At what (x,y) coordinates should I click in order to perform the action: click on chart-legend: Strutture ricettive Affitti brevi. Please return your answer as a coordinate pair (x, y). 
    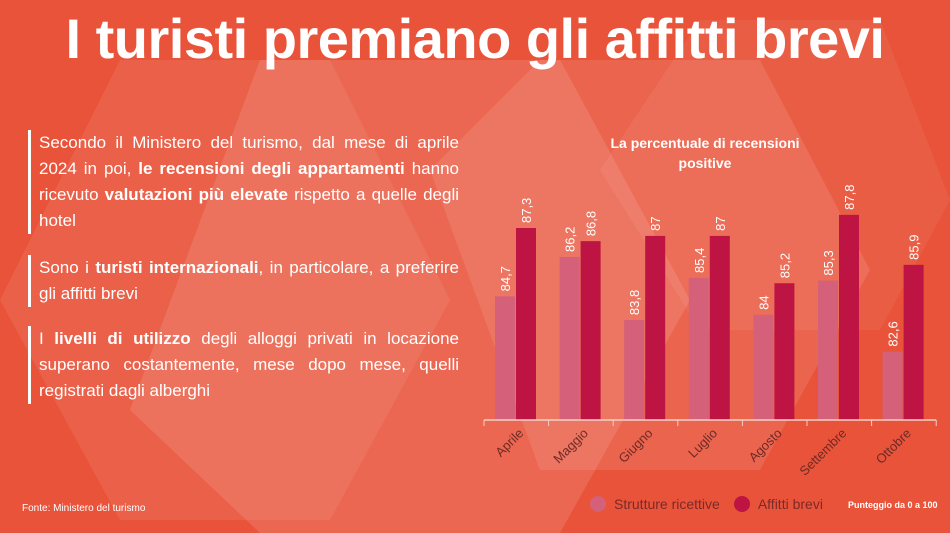
    Looking at the image, I should click on (713, 504).